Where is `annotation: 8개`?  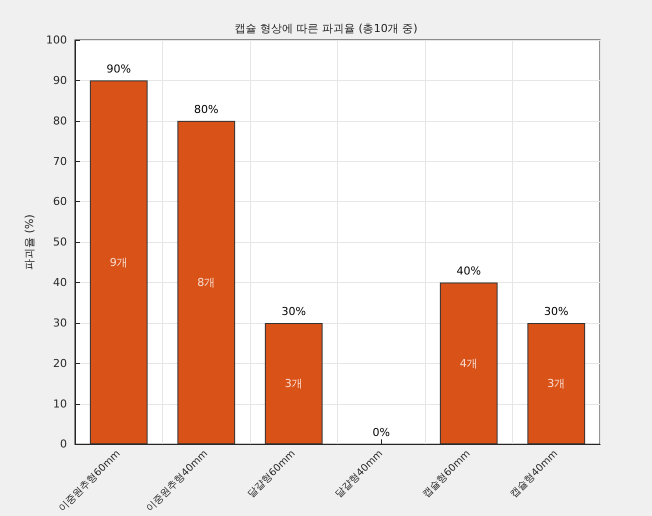 annotation: 8개 is located at coordinates (206, 283).